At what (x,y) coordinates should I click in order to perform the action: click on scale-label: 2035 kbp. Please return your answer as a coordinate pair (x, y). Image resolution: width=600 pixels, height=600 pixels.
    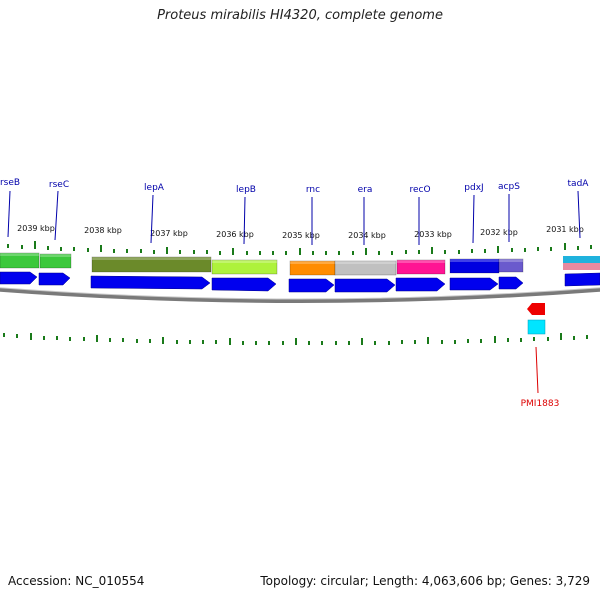
    Looking at the image, I should click on (301, 235).